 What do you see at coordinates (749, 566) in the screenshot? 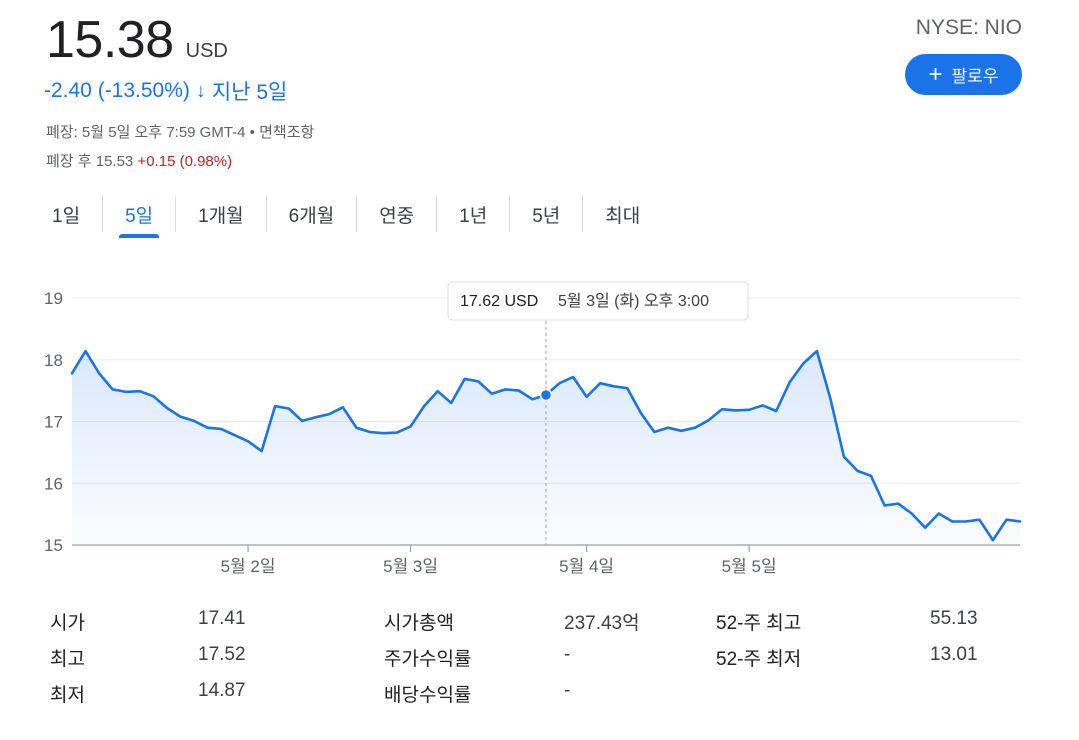
I see `x-tick-label: 5월 5일` at bounding box center [749, 566].